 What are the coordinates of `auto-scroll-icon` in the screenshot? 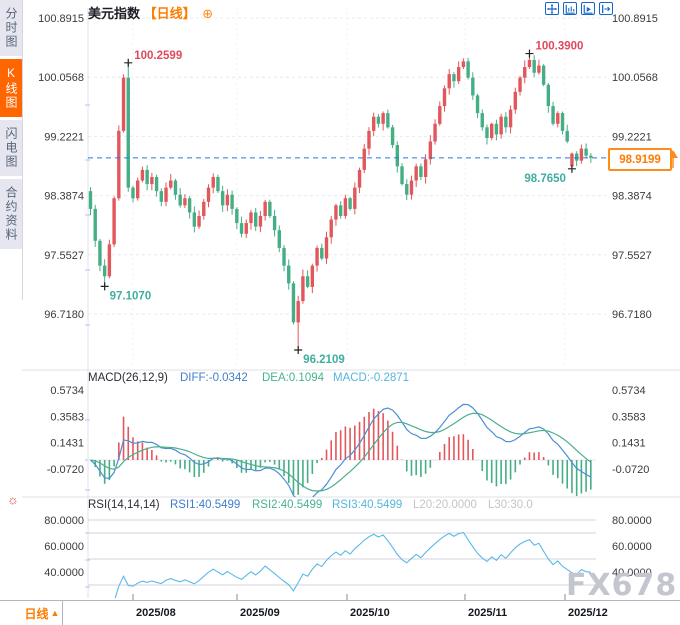 It's located at (588, 8).